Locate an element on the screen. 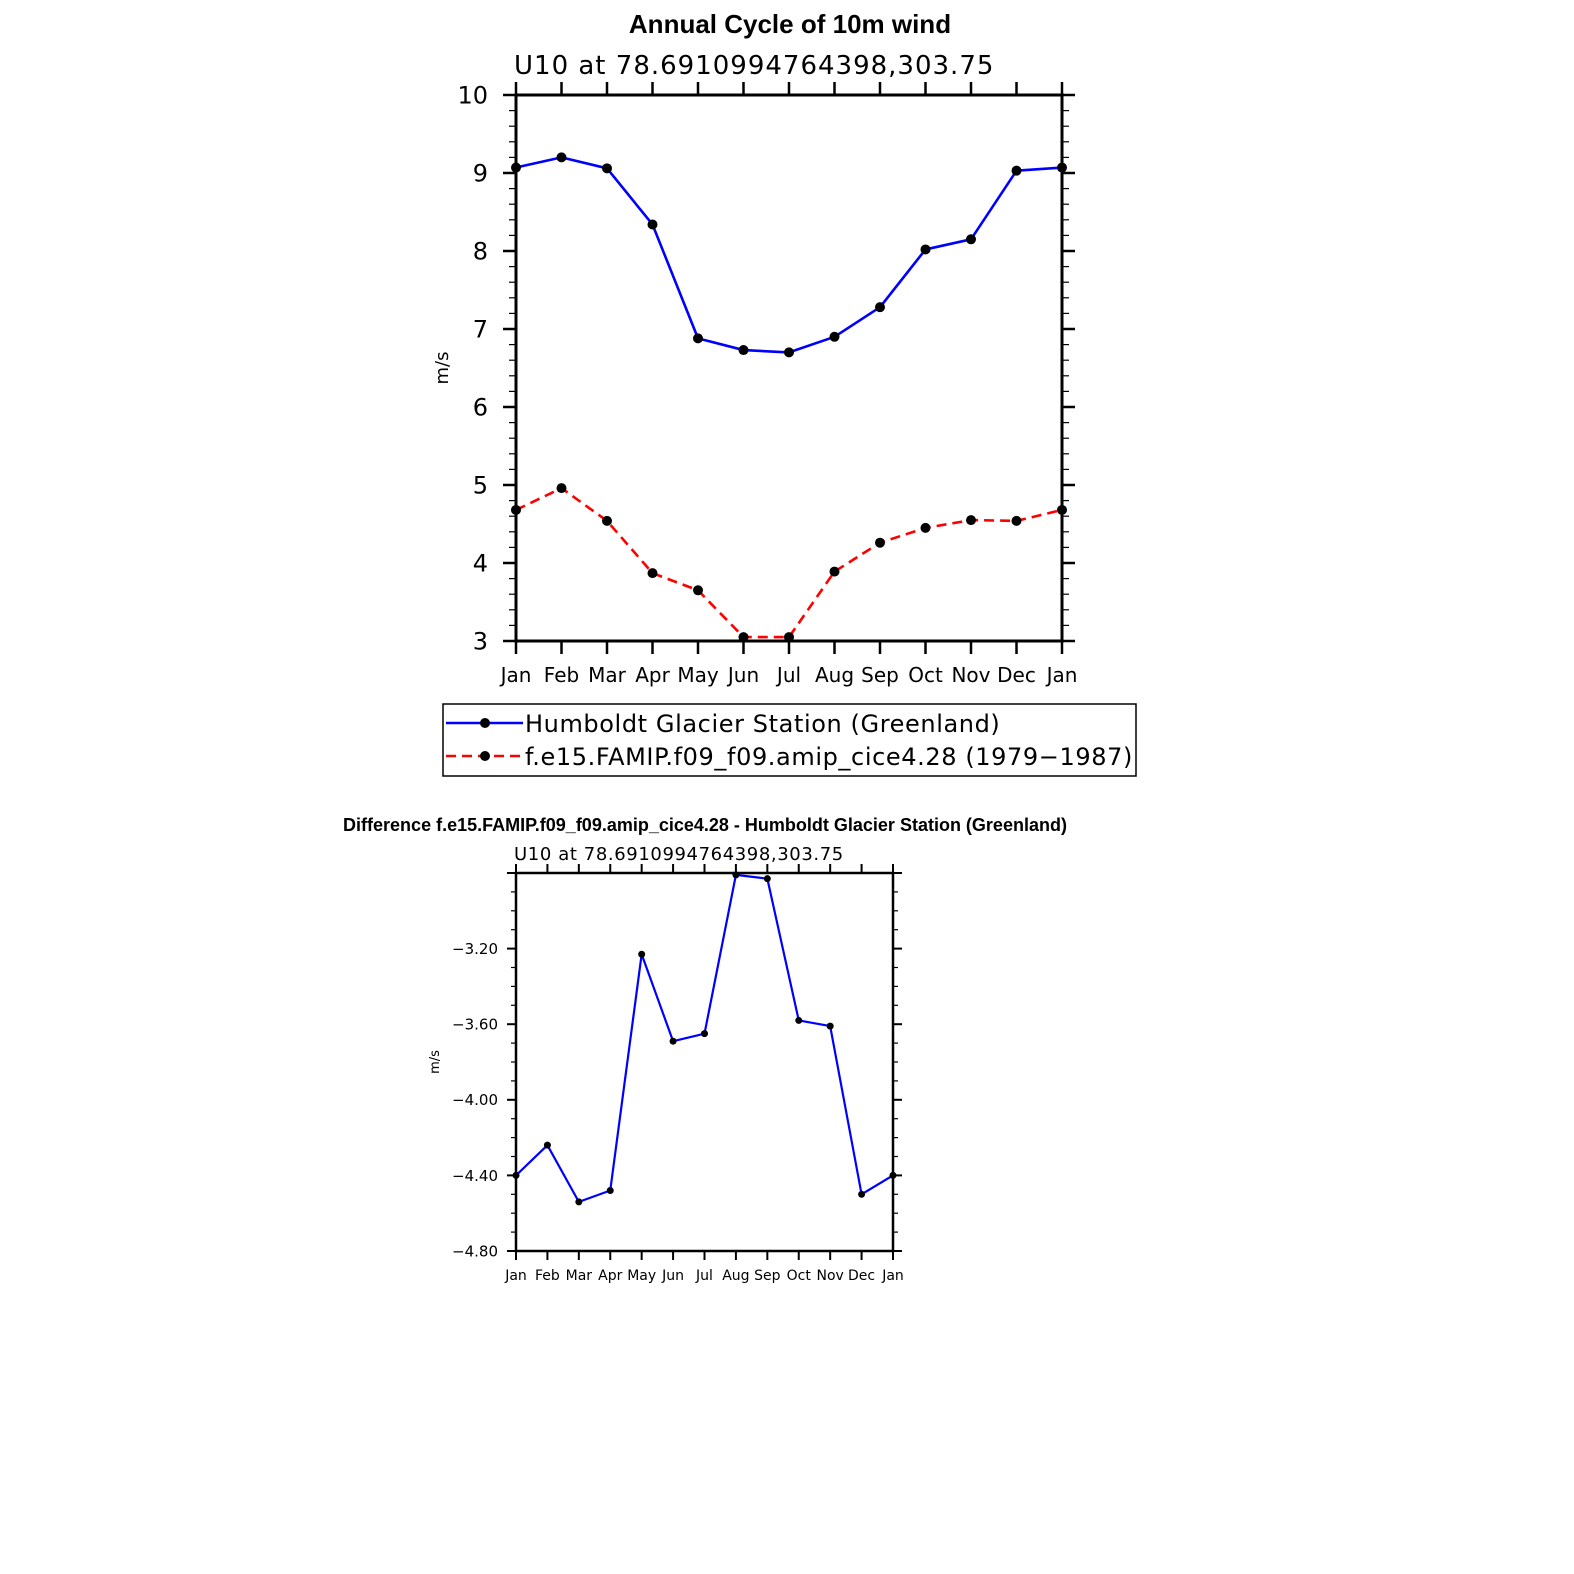  y-tick-label: 5 is located at coordinates (480, 486).